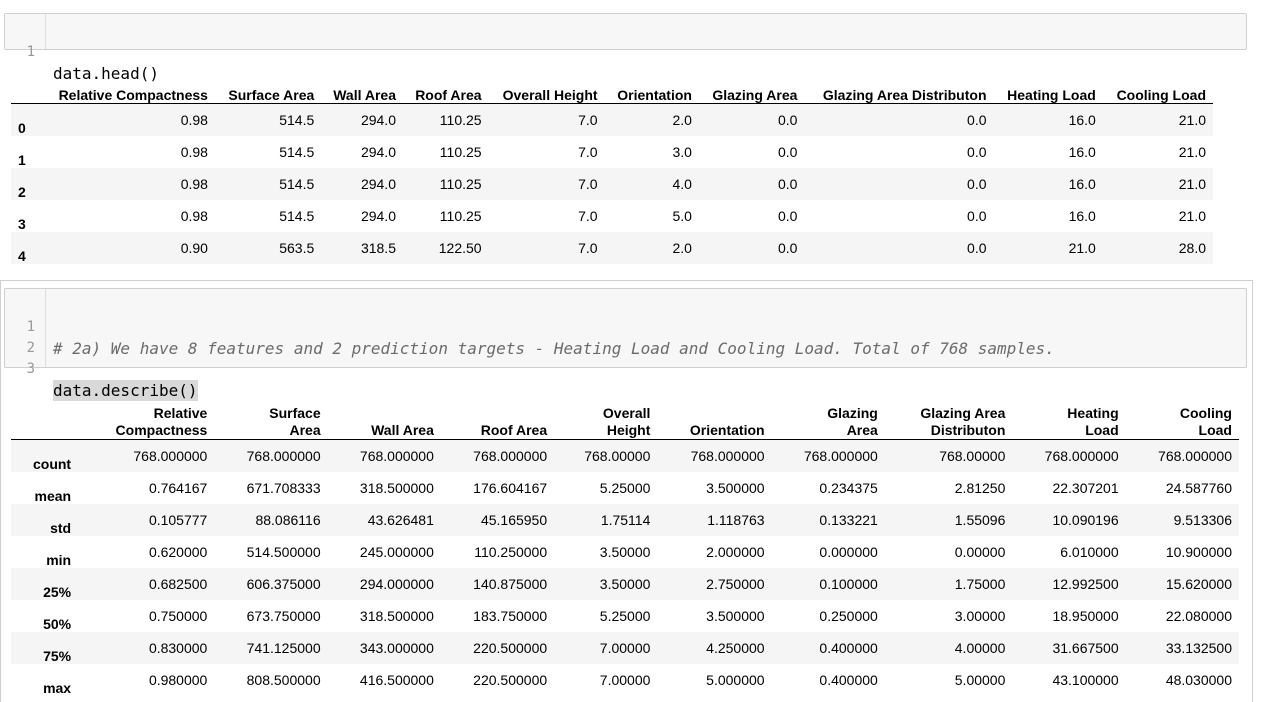 This screenshot has width=1272, height=702. Describe the element at coordinates (735, 648) in the screenshot. I see `table-cell: 4.250000` at that location.